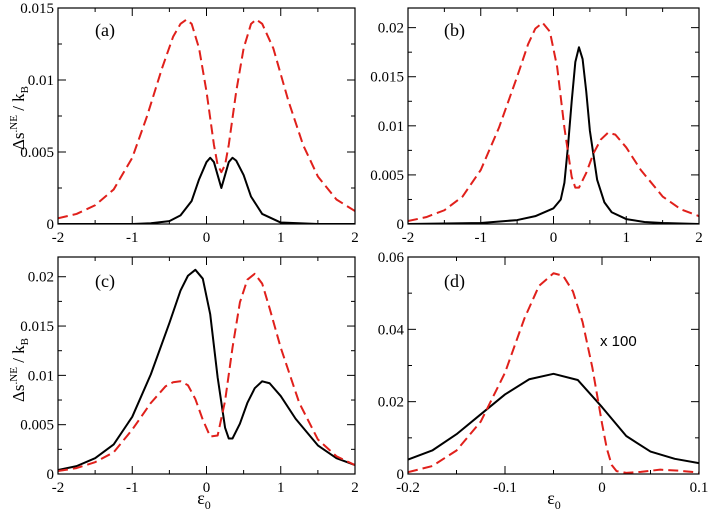 The image size is (708, 515). I want to click on y-tick-label: 0.06, so click(391, 258).